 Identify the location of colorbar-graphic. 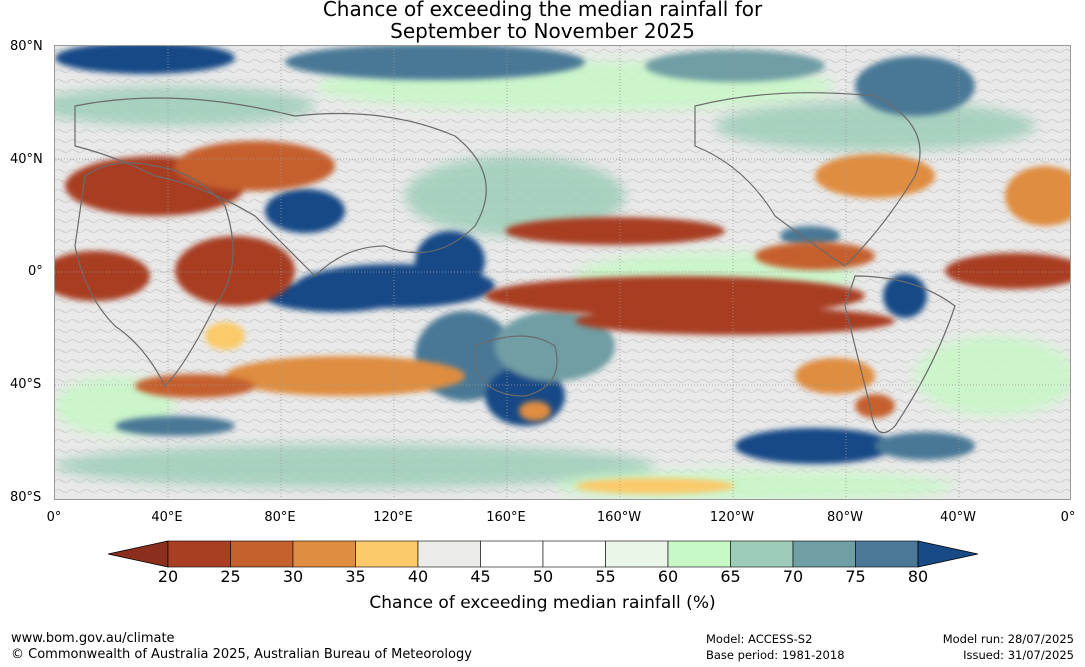
(543, 554).